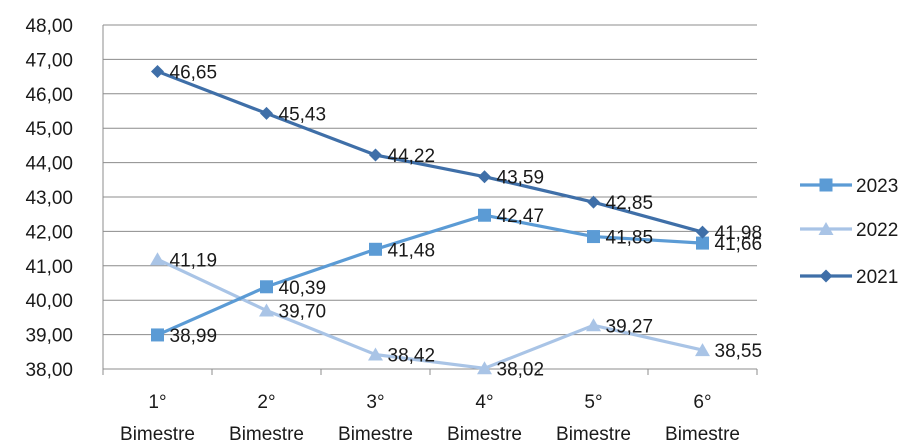 The image size is (912, 445). Describe the element at coordinates (49, 336) in the screenshot. I see `y-tick-label: 39,00` at that location.